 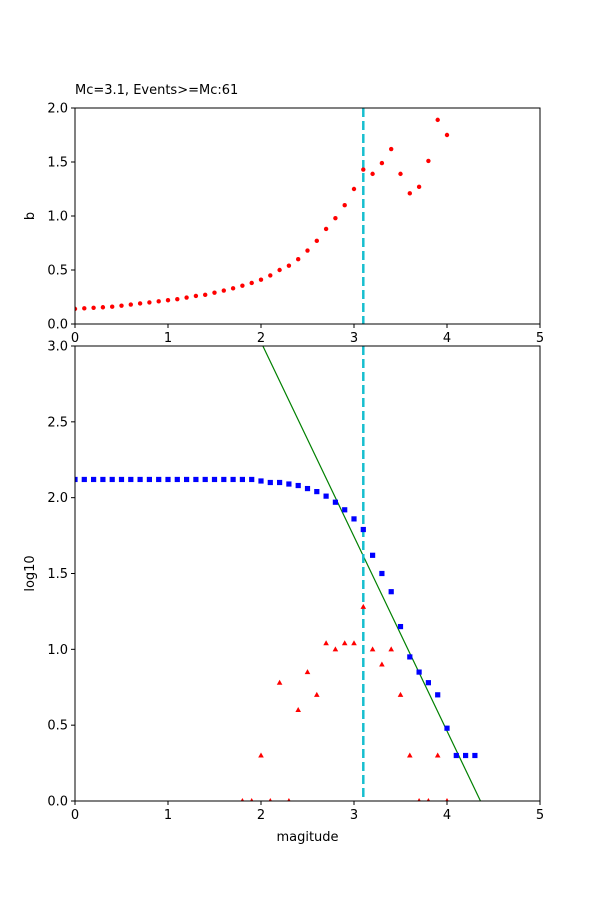 What do you see at coordinates (57, 650) in the screenshot?
I see `bottom-chart-ytick-label-2: 1.0` at bounding box center [57, 650].